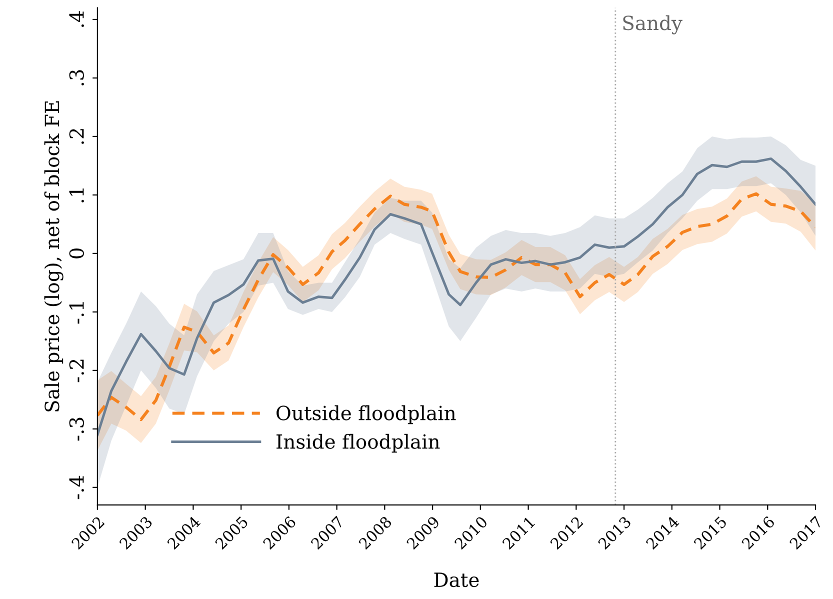 The width and height of the screenshot is (833, 599). I want to click on y-tick-label: .3, so click(76, 78).